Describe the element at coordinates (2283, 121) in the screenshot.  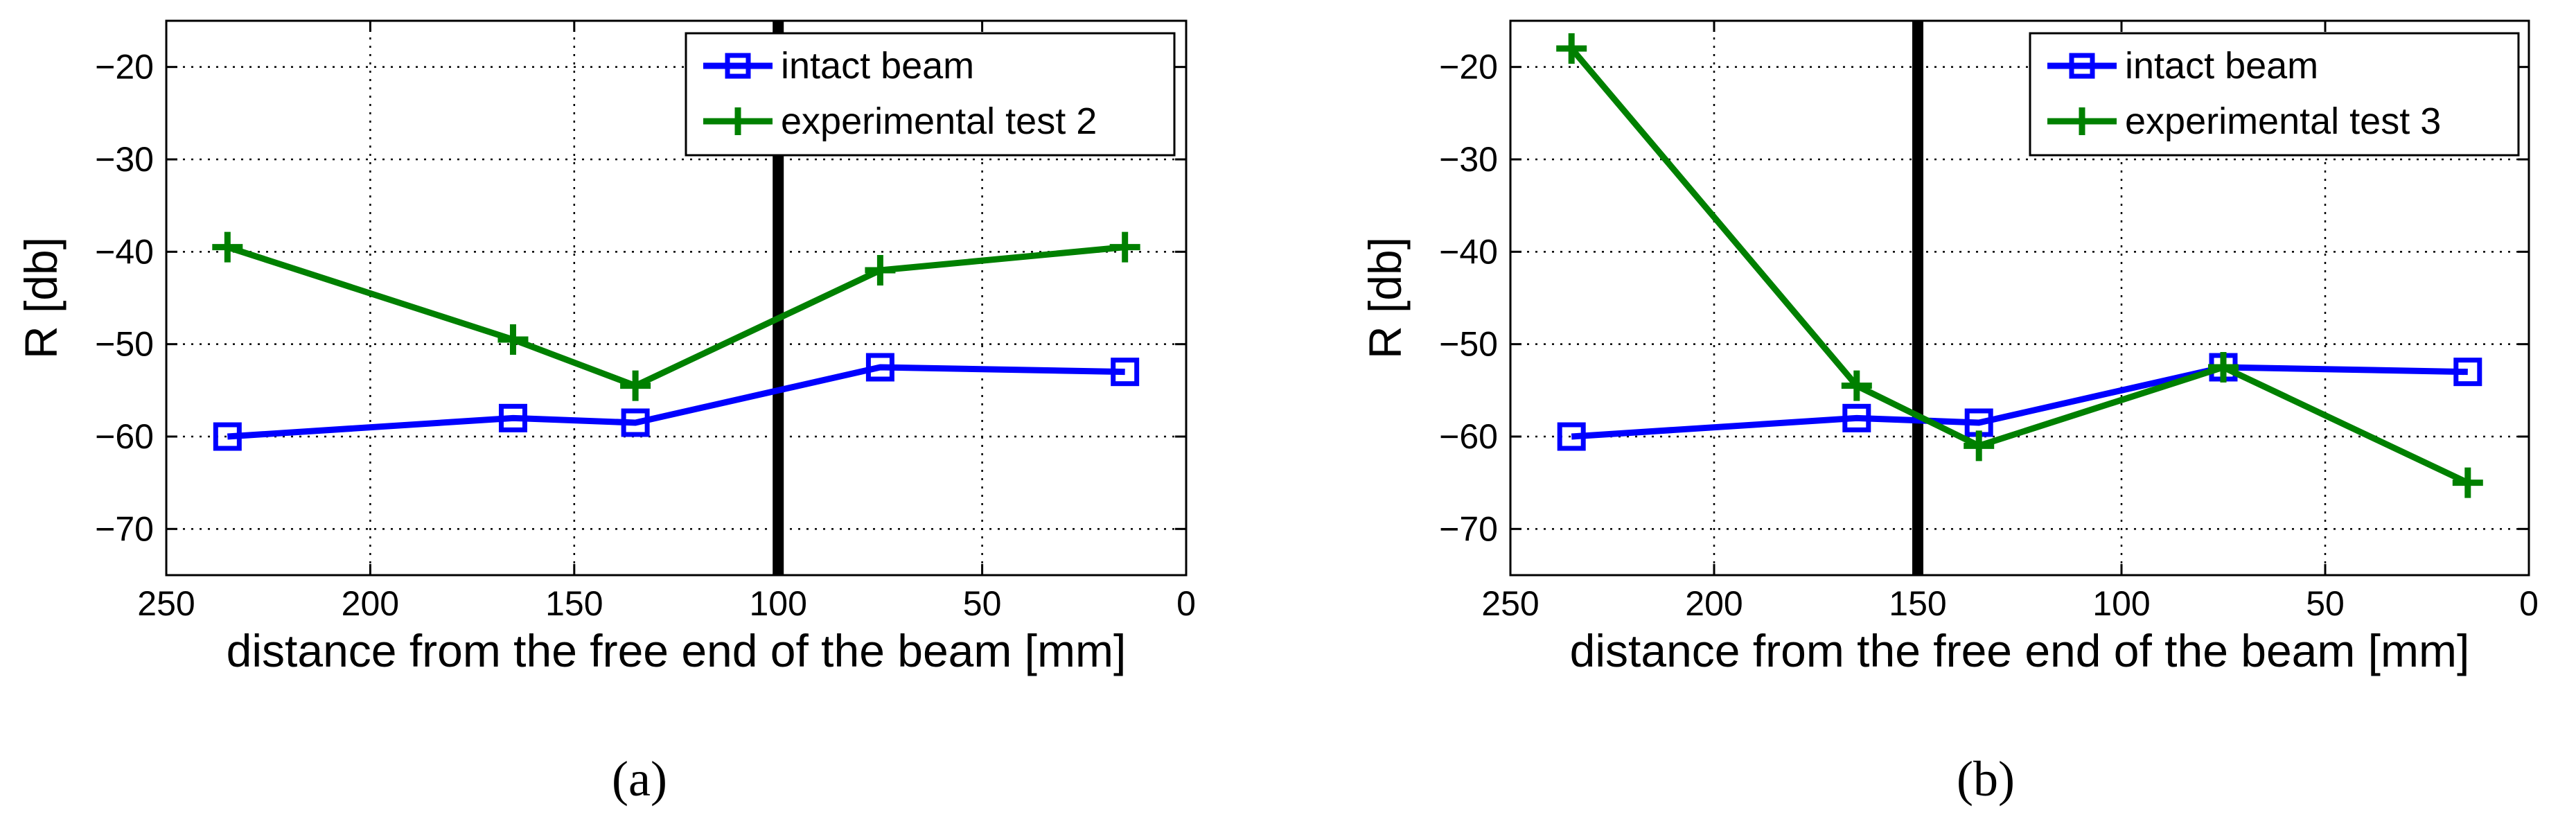
I see `legend-label: experimental test 3` at that location.